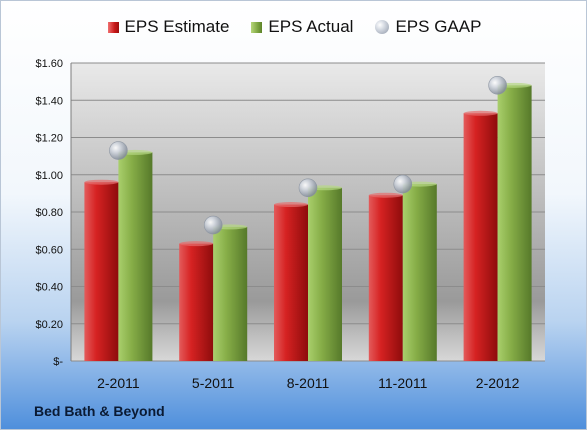 The height and width of the screenshot is (431, 587). I want to click on legend-swatch-actual, so click(257, 27).